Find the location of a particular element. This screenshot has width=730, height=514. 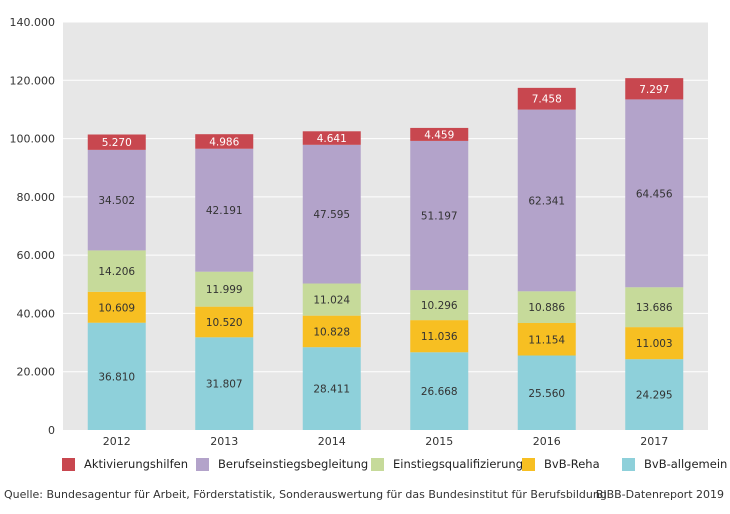

bar-segment-einstiegsqualifizierung-2012 is located at coordinates (116, 271).